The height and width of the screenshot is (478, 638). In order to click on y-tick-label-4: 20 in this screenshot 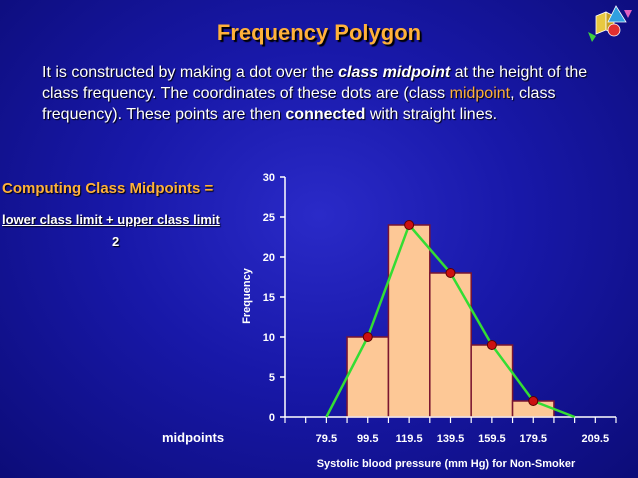, I will do `click(269, 258)`.